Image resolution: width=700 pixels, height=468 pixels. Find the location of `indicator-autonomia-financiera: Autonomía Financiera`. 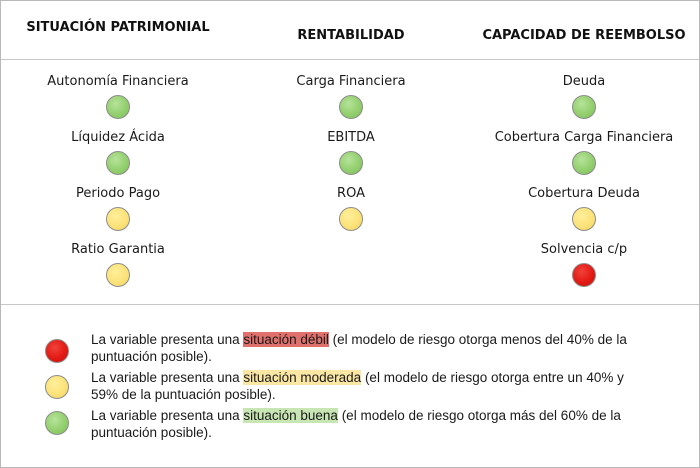

indicator-autonomia-financiera: Autonomía Financiera is located at coordinates (118, 101).